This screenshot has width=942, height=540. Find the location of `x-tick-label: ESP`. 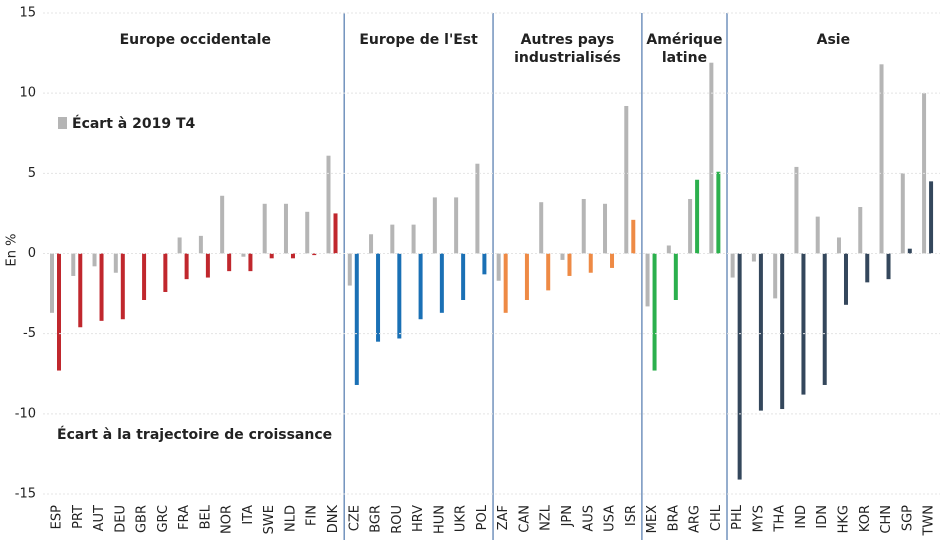

x-tick-label: ESP is located at coordinates (57, 517).